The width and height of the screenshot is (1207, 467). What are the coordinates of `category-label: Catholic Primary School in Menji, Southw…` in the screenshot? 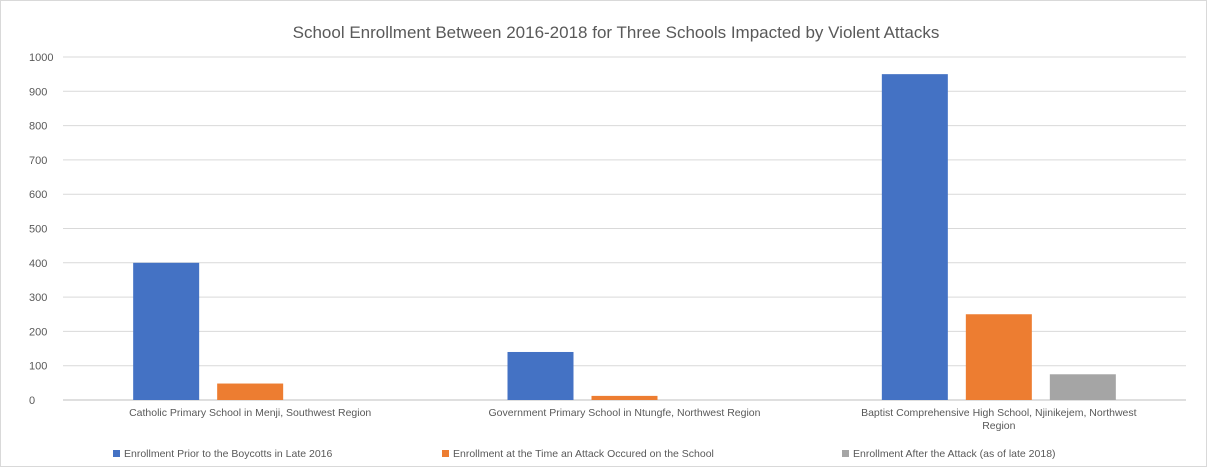 It's located at (250, 413).